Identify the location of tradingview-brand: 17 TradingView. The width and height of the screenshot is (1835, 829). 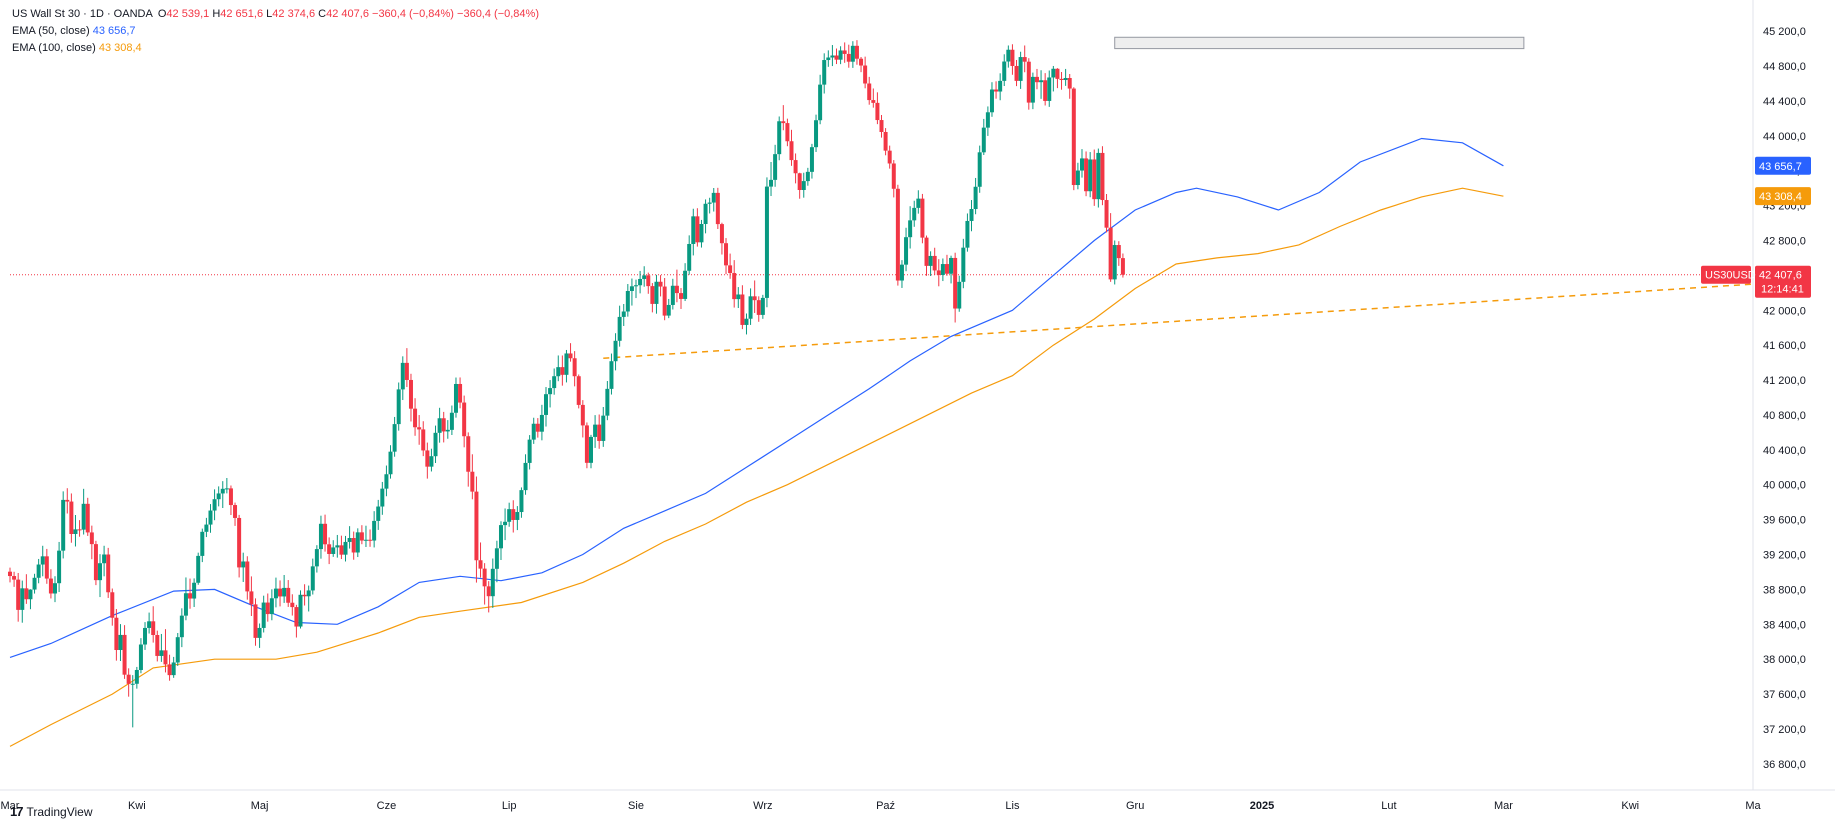
(51, 811).